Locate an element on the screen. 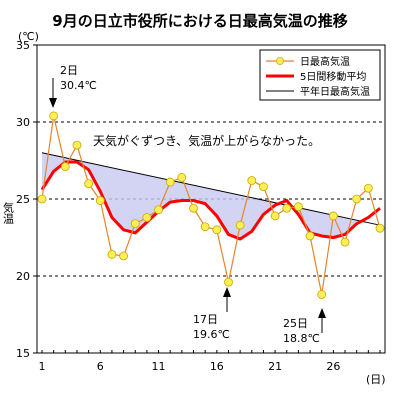 The image size is (400, 400). y-tick-label-20: 20 is located at coordinates (23, 276).